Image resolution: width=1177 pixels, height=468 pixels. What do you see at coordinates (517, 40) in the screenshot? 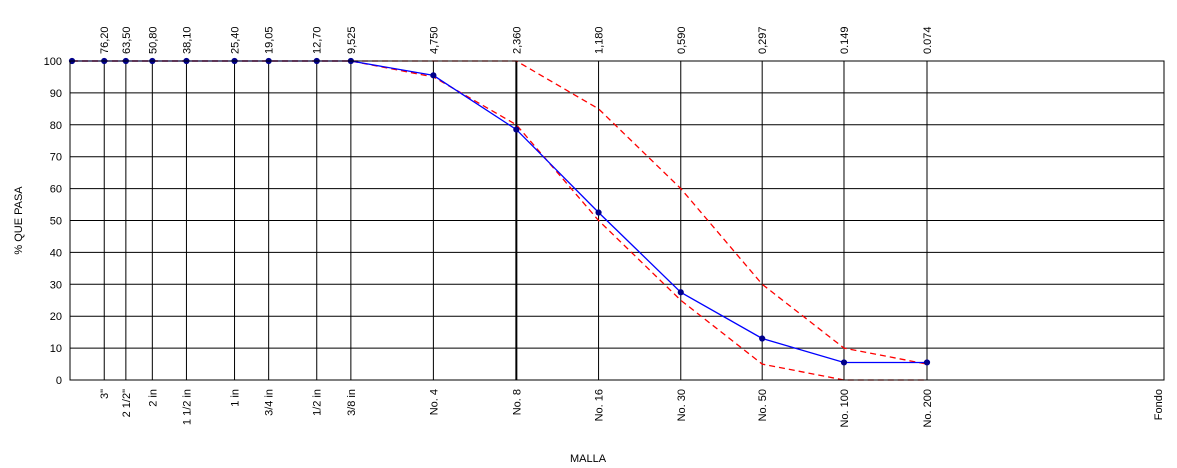
I see `opening-label: 2,360` at bounding box center [517, 40].